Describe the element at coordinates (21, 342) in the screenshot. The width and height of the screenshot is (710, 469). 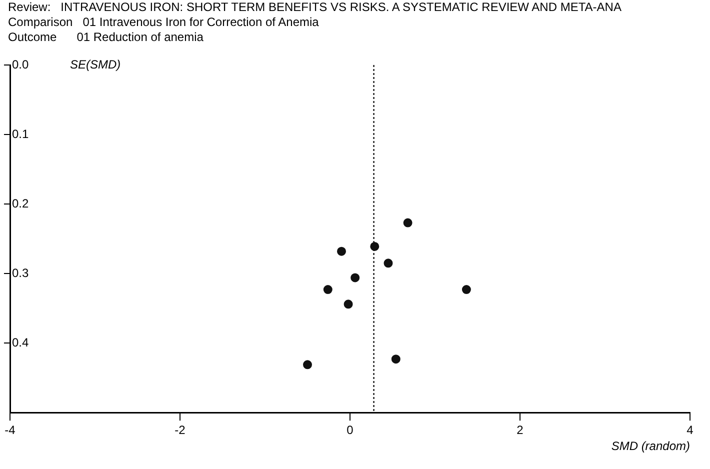
I see `y-tick-label: 0.4` at that location.